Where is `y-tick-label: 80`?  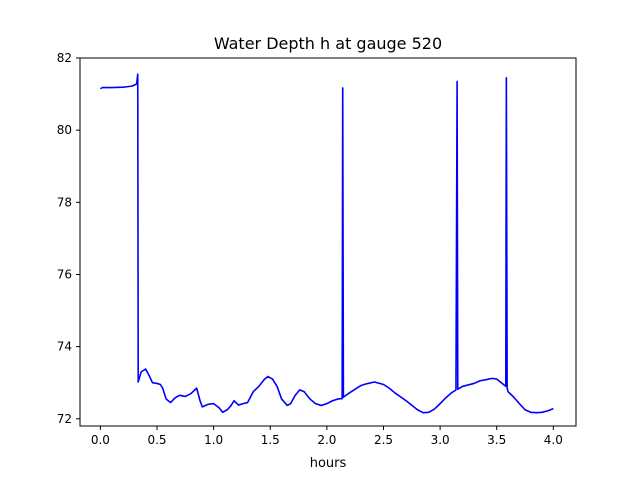 y-tick-label: 80 is located at coordinates (64, 130).